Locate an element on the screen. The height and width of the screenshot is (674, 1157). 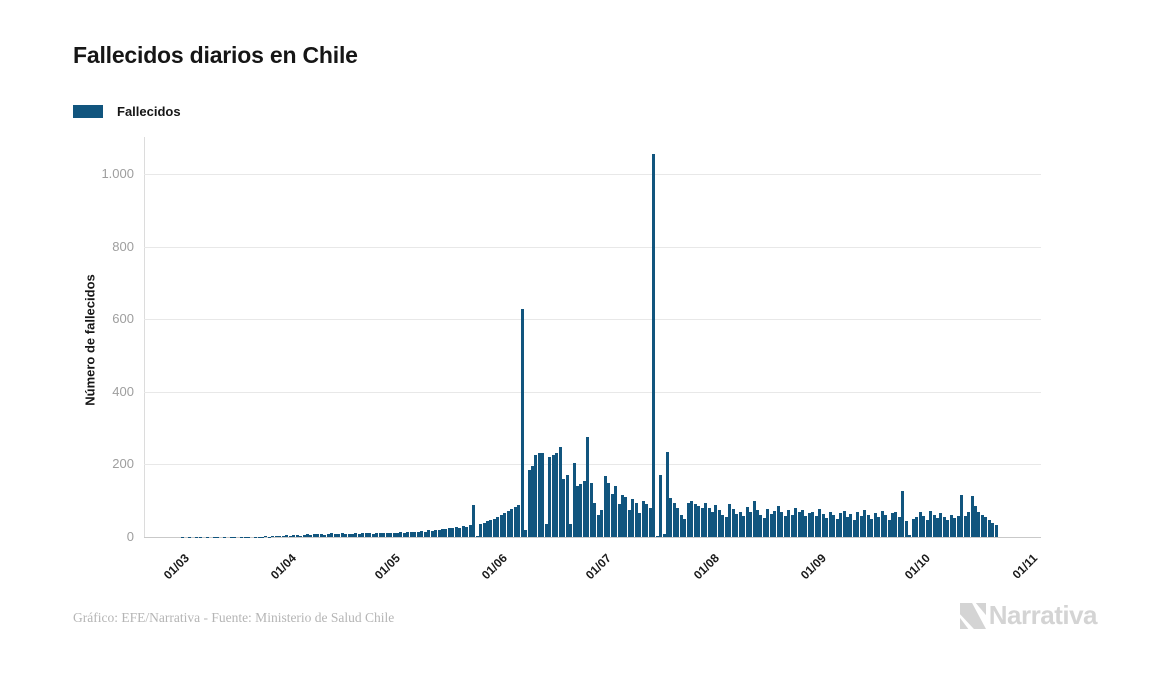
x-tick-label: 01/09 is located at coordinates (813, 567).